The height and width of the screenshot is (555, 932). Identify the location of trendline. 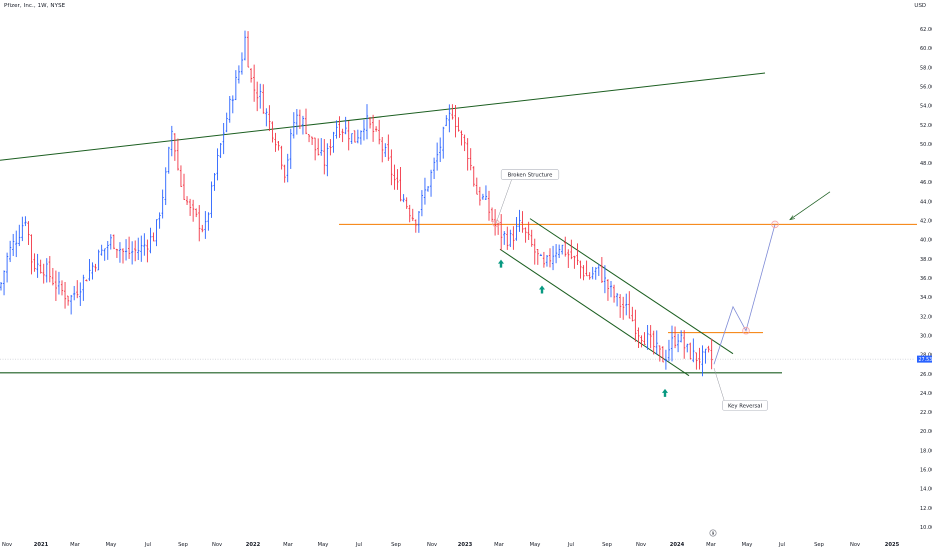
(631, 286).